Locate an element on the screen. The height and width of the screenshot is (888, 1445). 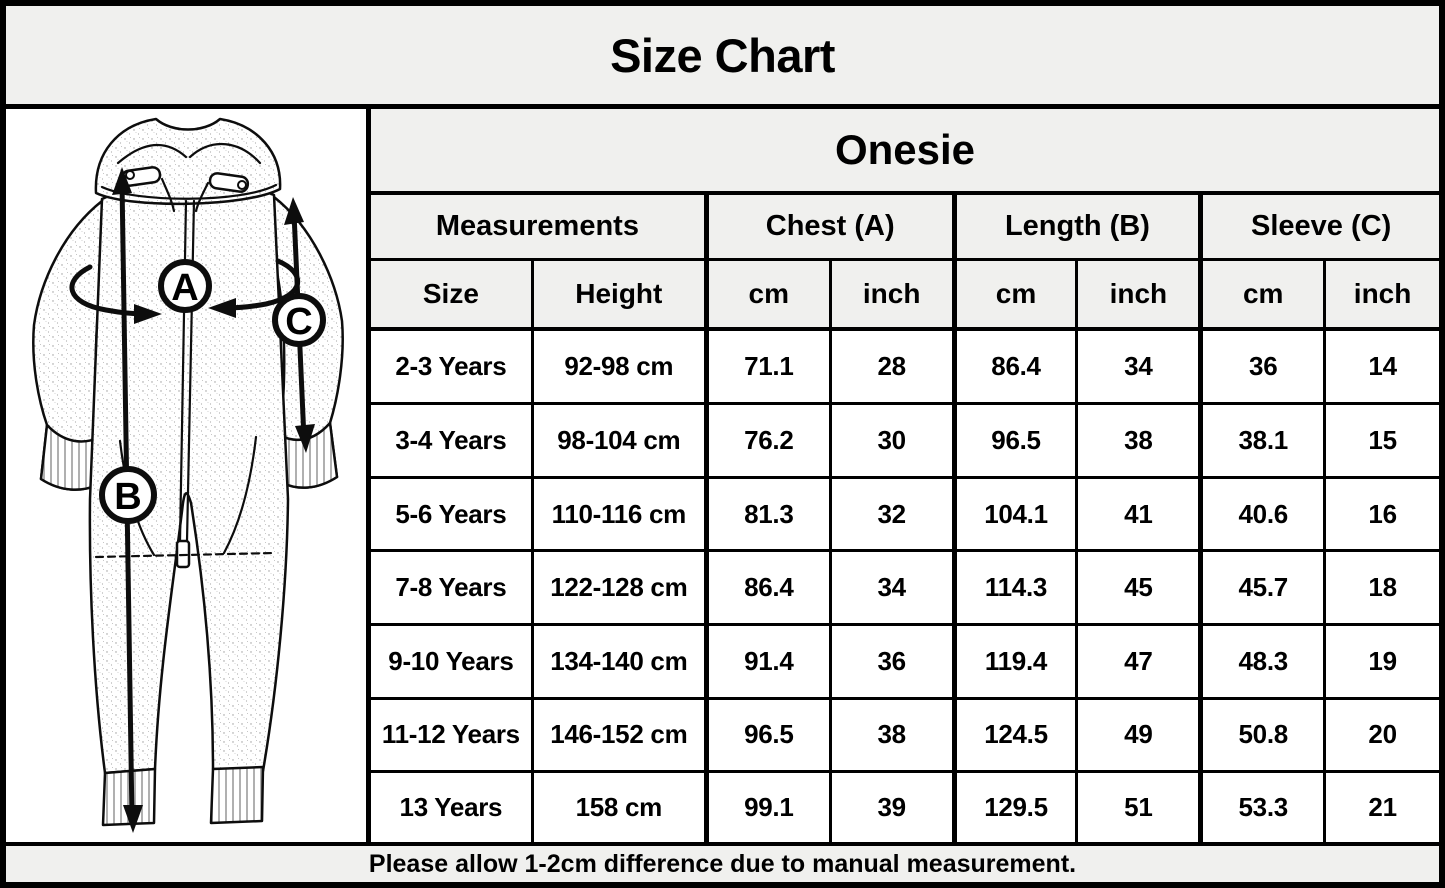
pocket-seam-right is located at coordinates (240, 495).